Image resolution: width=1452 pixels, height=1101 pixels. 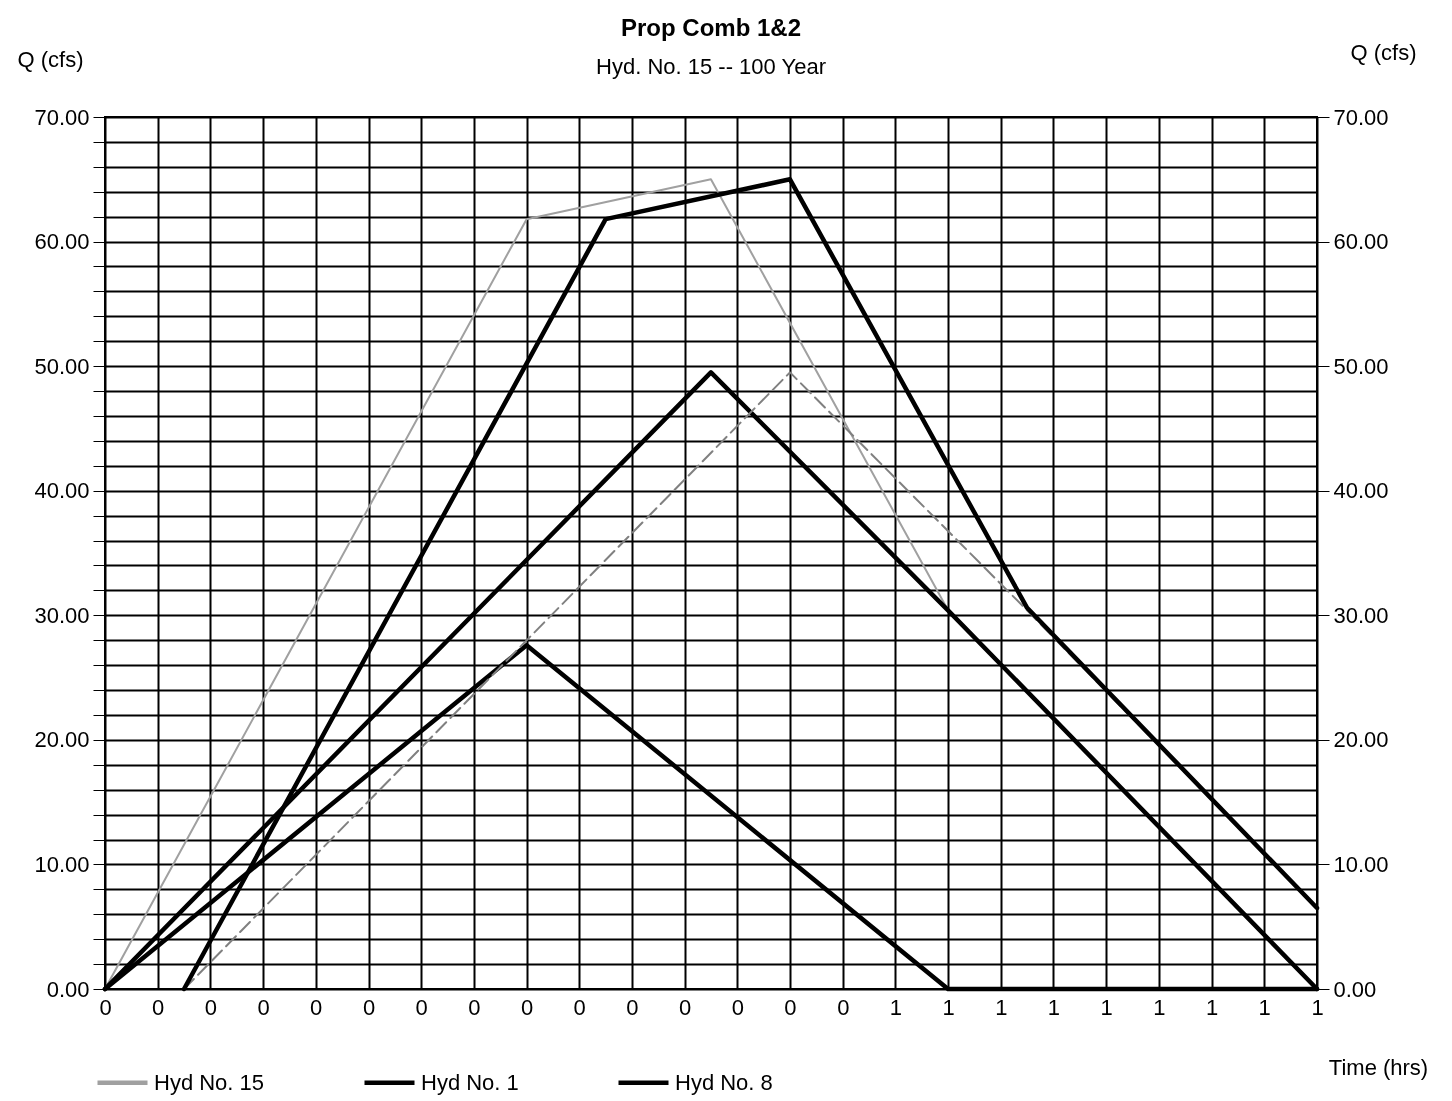 What do you see at coordinates (62, 615) in the screenshot?
I see `y-tick-label: 30.00` at bounding box center [62, 615].